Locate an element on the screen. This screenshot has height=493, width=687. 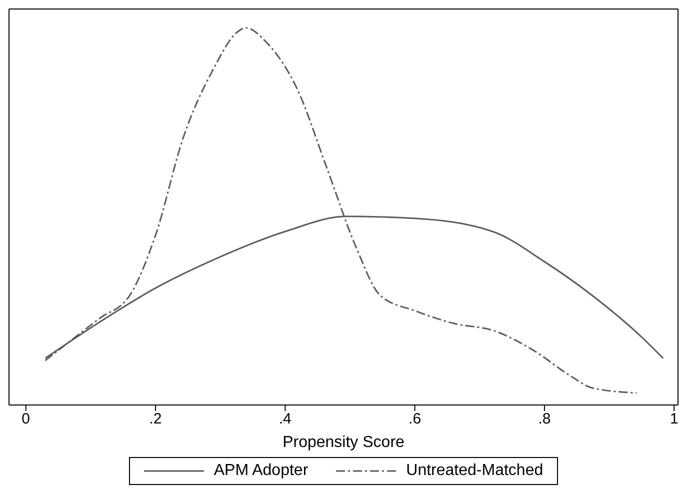
x-tick-label: .2 is located at coordinates (155, 419).